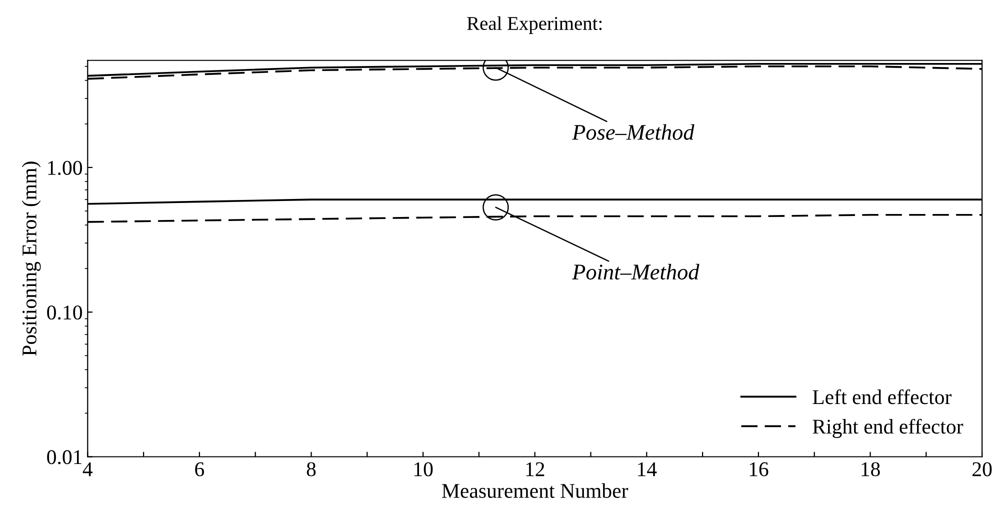 This screenshot has width=996, height=525. I want to click on x-tick-label: 6, so click(199, 469).